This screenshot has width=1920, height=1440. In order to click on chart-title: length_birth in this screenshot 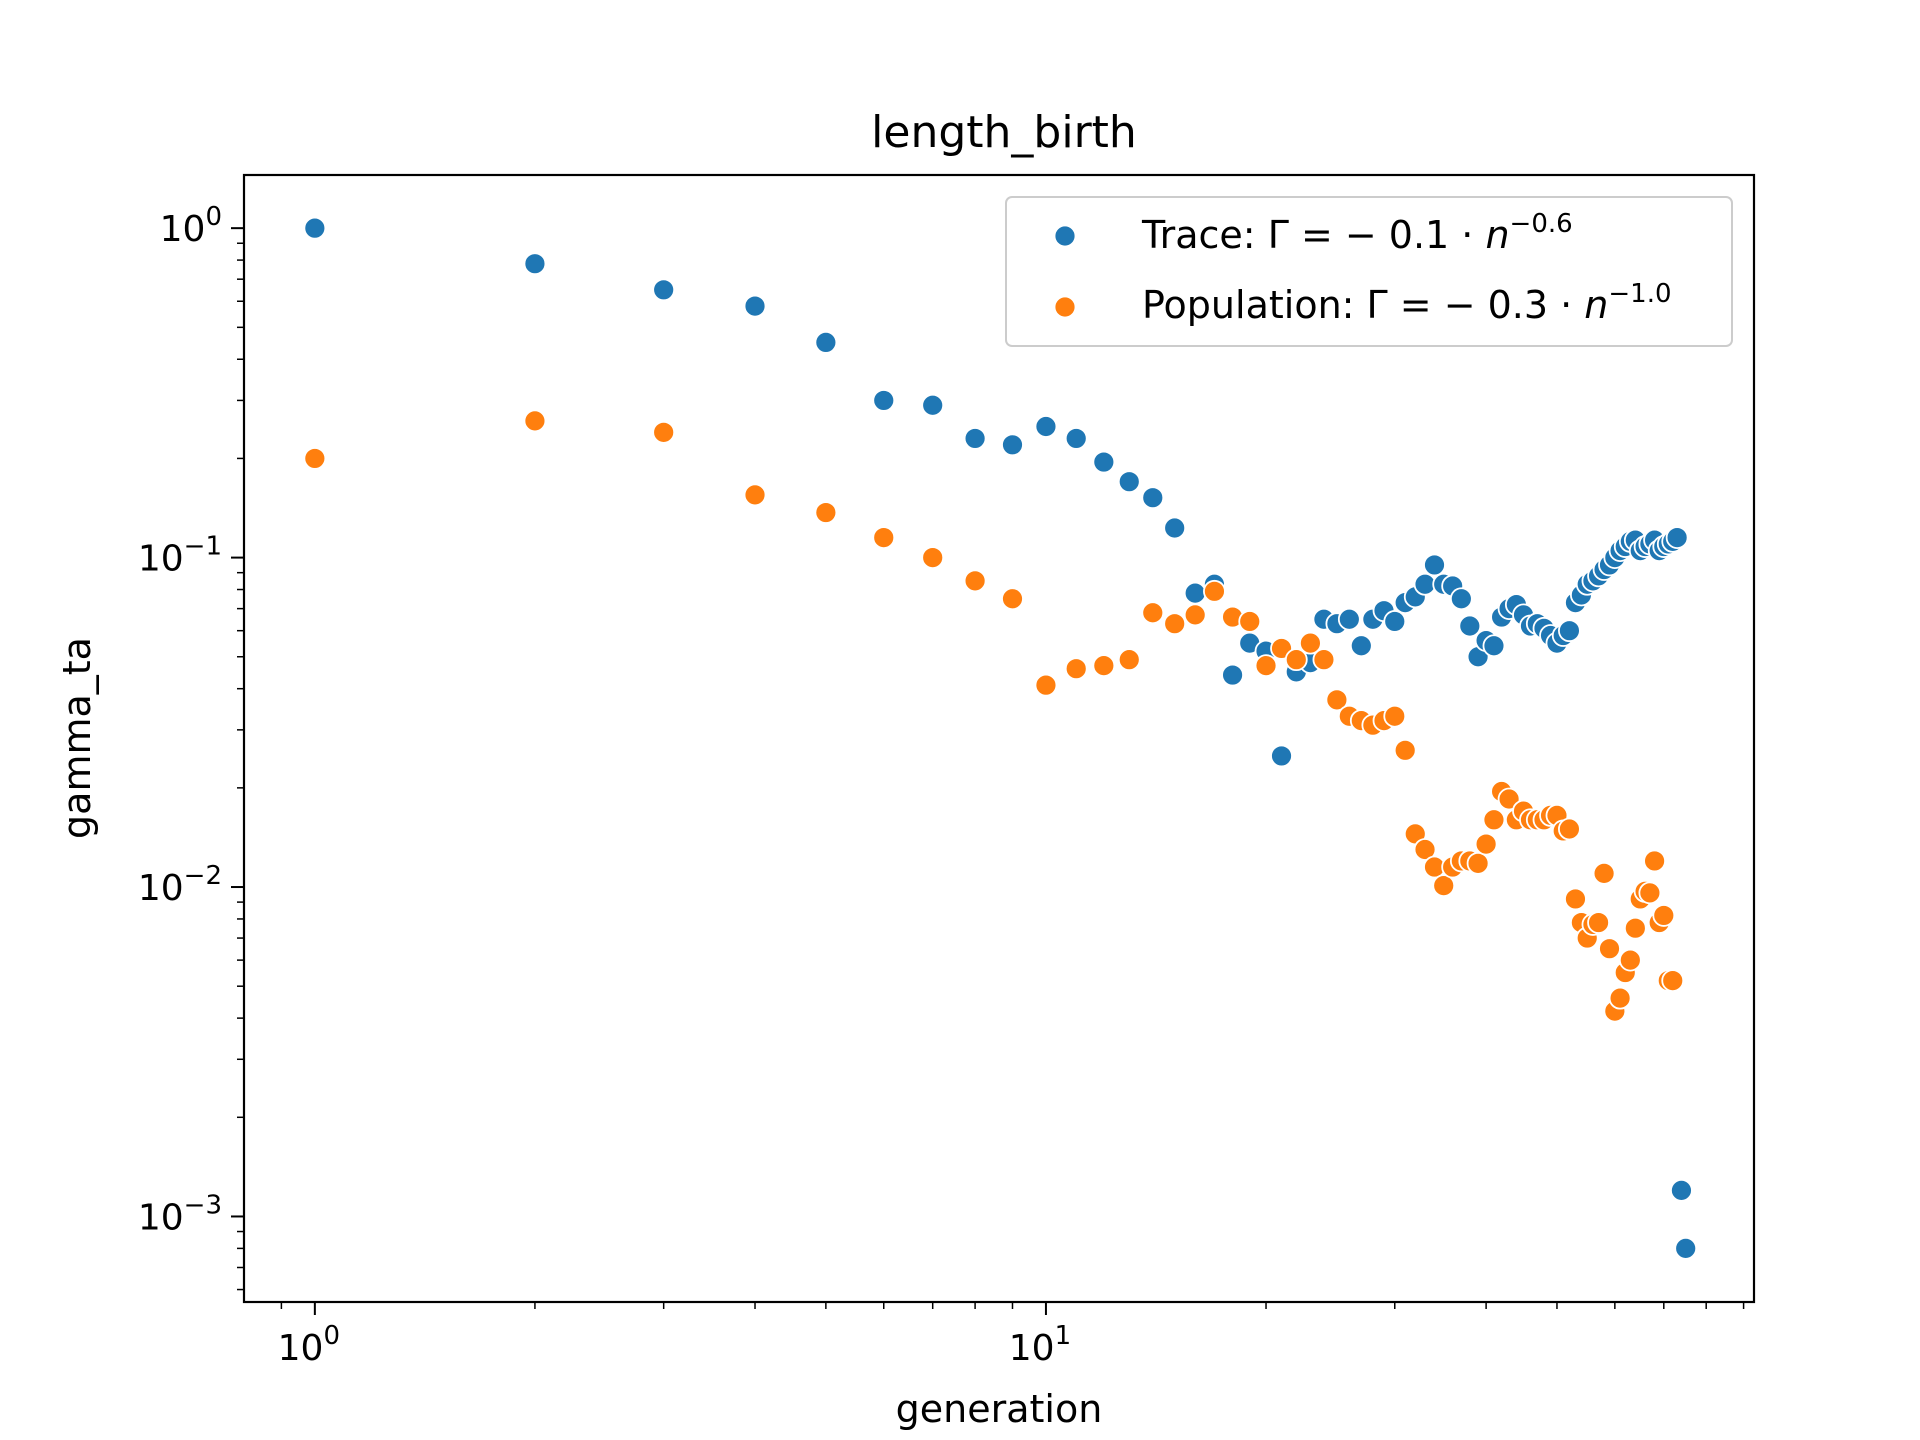, I will do `click(1004, 132)`.